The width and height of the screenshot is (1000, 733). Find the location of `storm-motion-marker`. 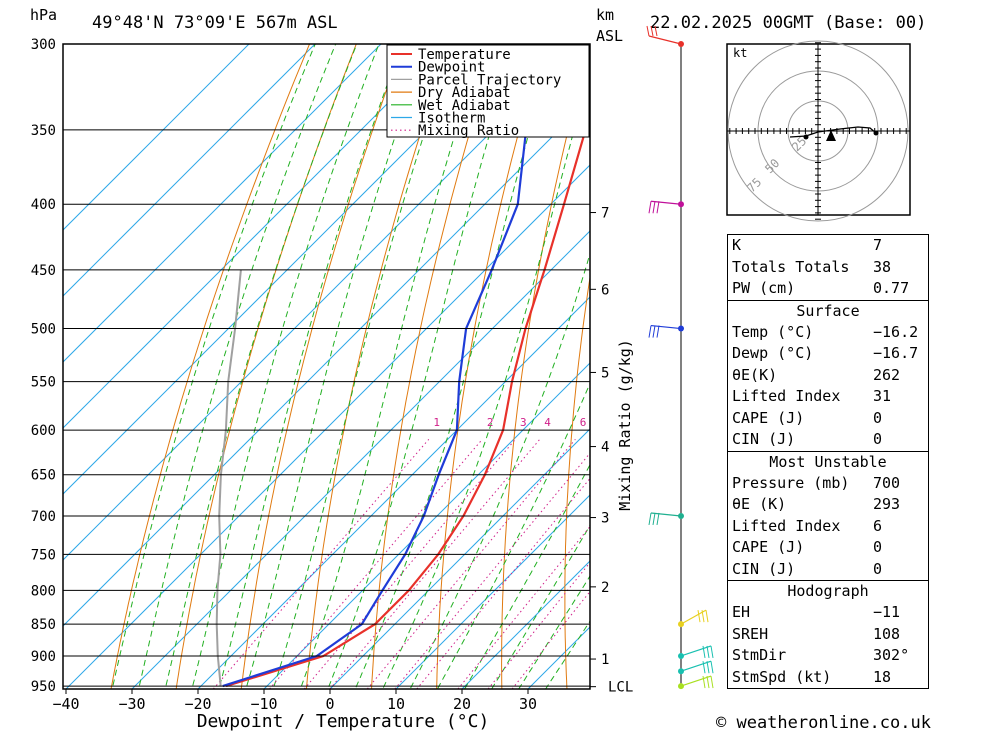

storm-motion-marker is located at coordinates (831, 135).